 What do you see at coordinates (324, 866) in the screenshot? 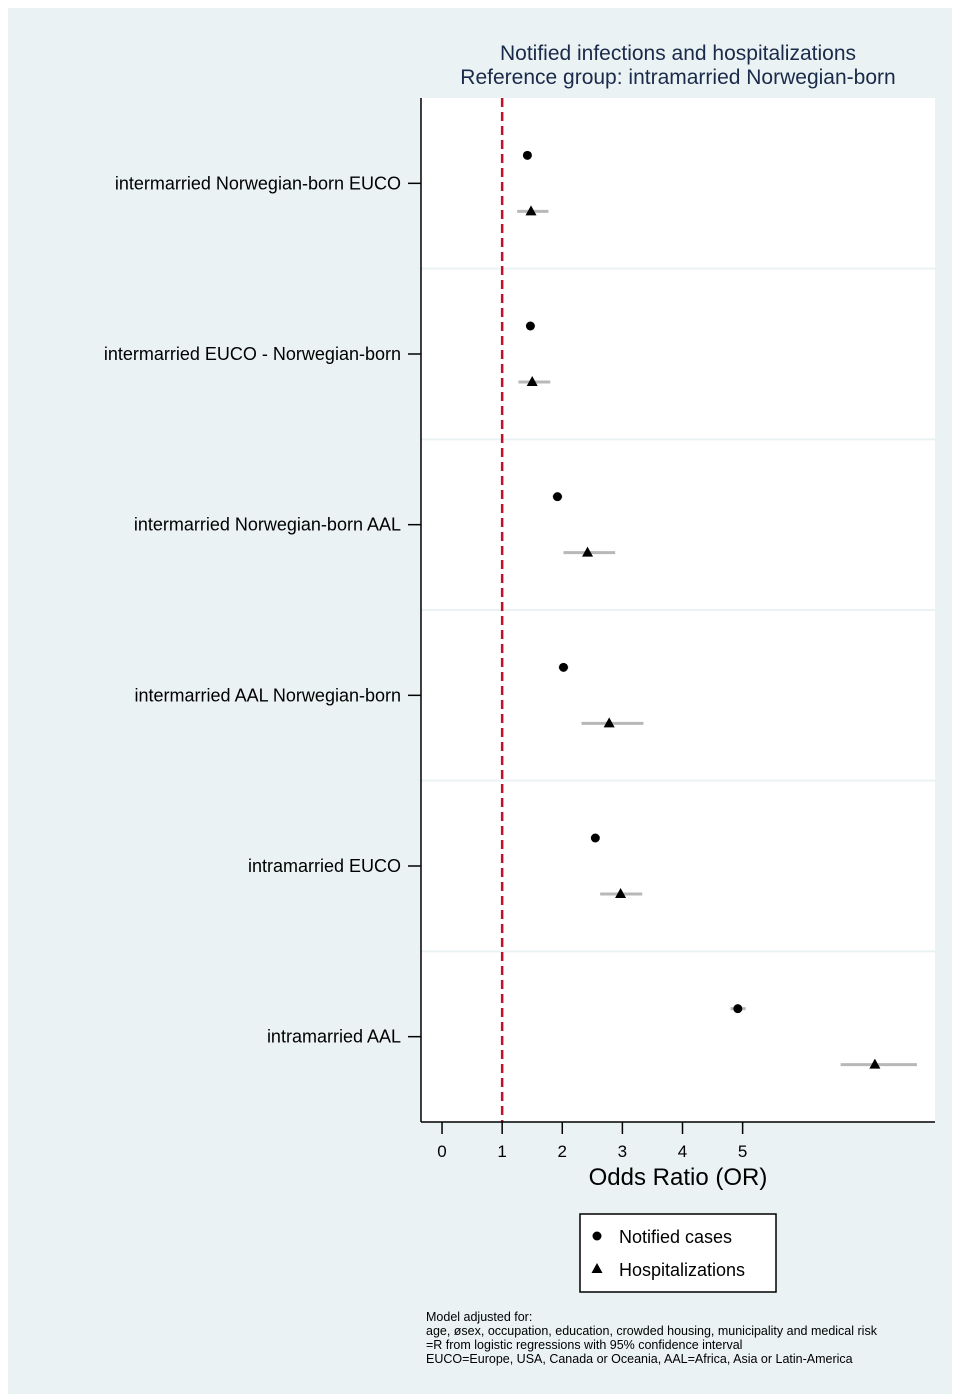
I see `y-category-label: intramarried EUCO` at bounding box center [324, 866].